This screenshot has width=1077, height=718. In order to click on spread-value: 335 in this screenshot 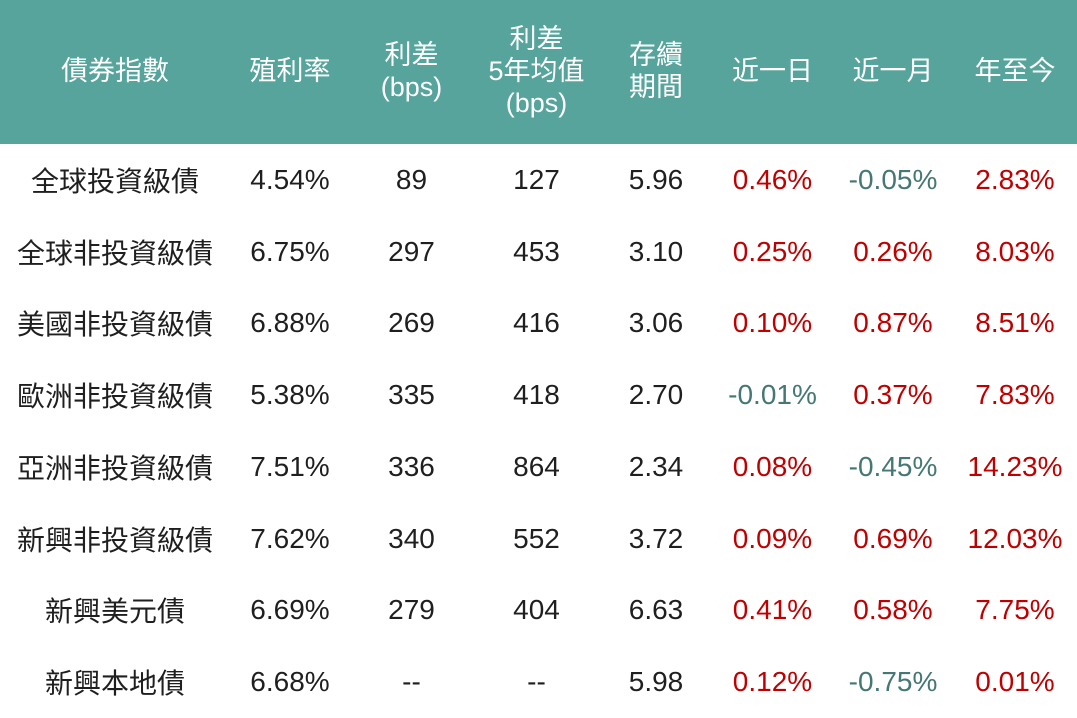, I will do `click(411, 395)`.